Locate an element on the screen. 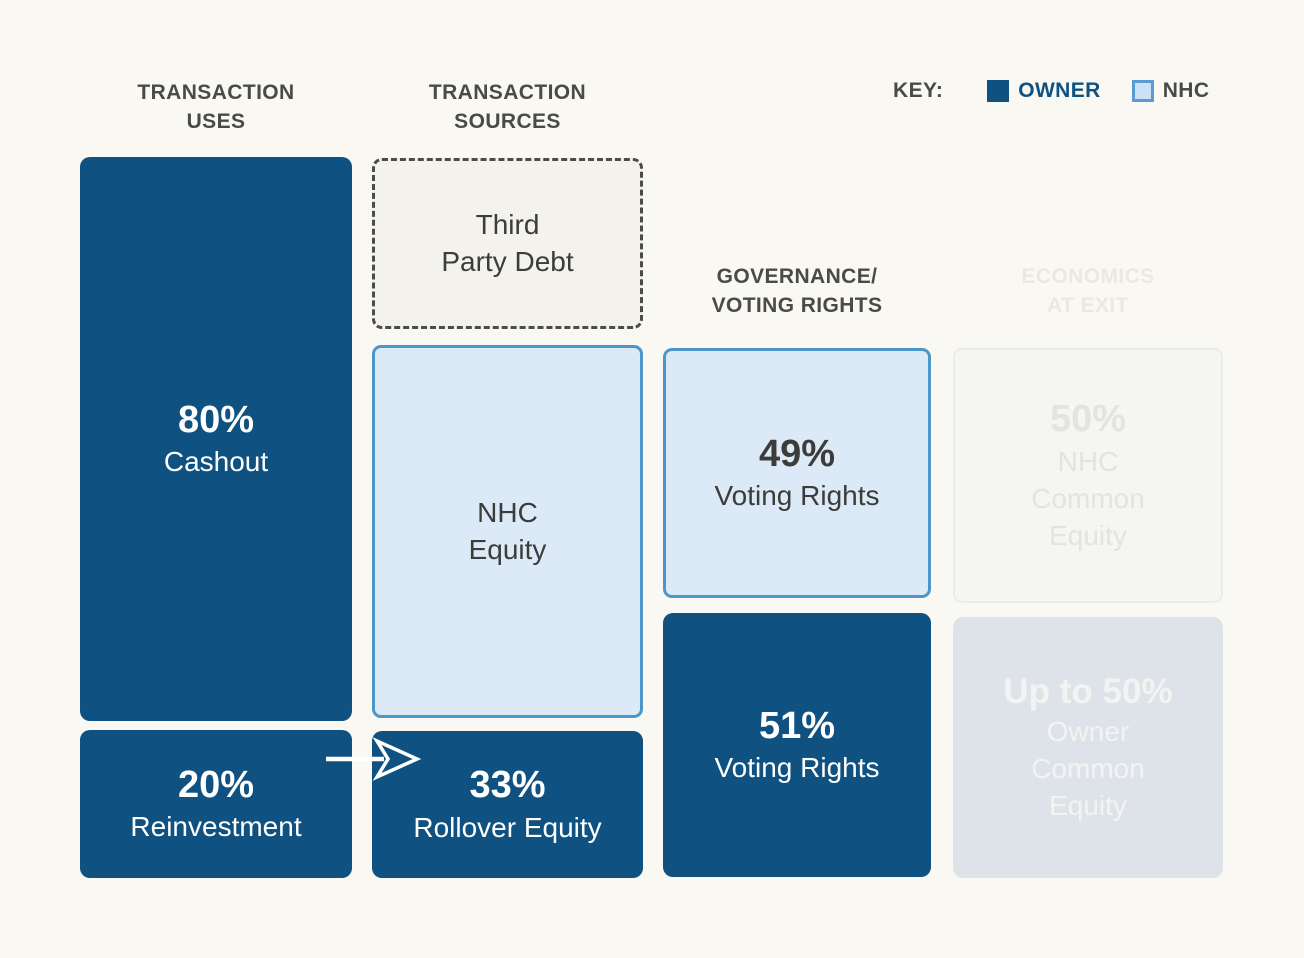 Image resolution: width=1304 pixels, height=958 pixels. nhc-equity-line: NHC is located at coordinates (507, 512).